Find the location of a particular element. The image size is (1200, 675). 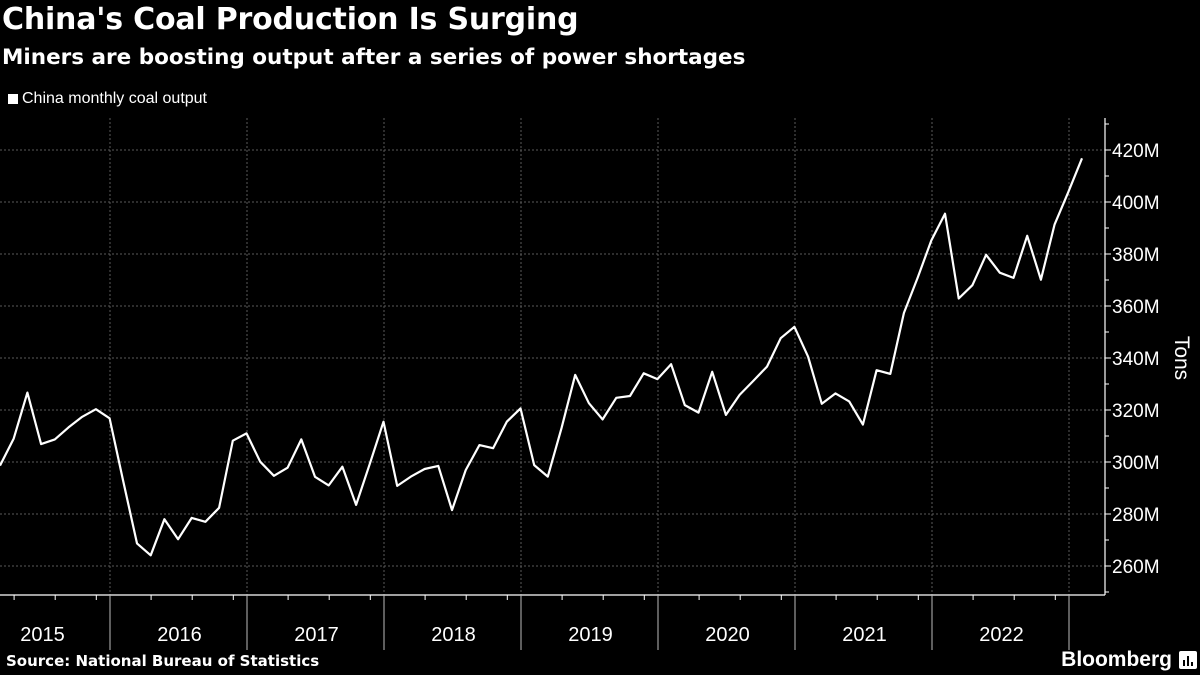

legend-swatch is located at coordinates (13, 99).